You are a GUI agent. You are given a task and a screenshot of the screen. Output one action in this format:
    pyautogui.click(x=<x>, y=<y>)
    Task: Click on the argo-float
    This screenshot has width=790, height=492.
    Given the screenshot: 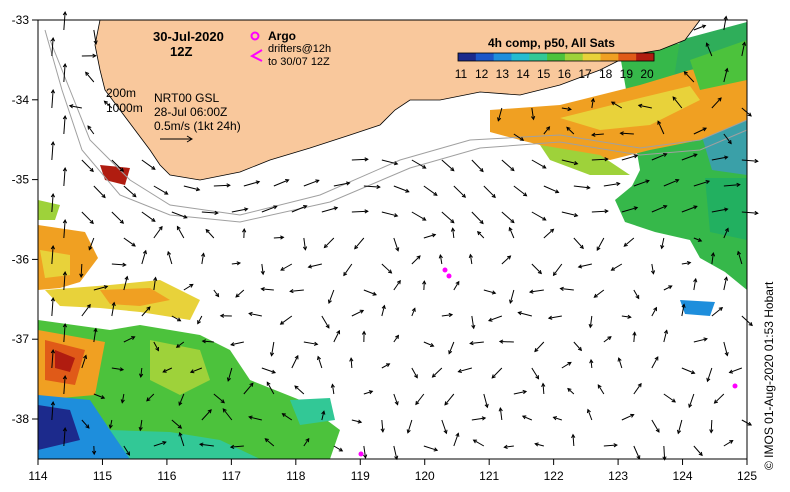 What is the action you would take?
    pyautogui.click(x=735, y=386)
    